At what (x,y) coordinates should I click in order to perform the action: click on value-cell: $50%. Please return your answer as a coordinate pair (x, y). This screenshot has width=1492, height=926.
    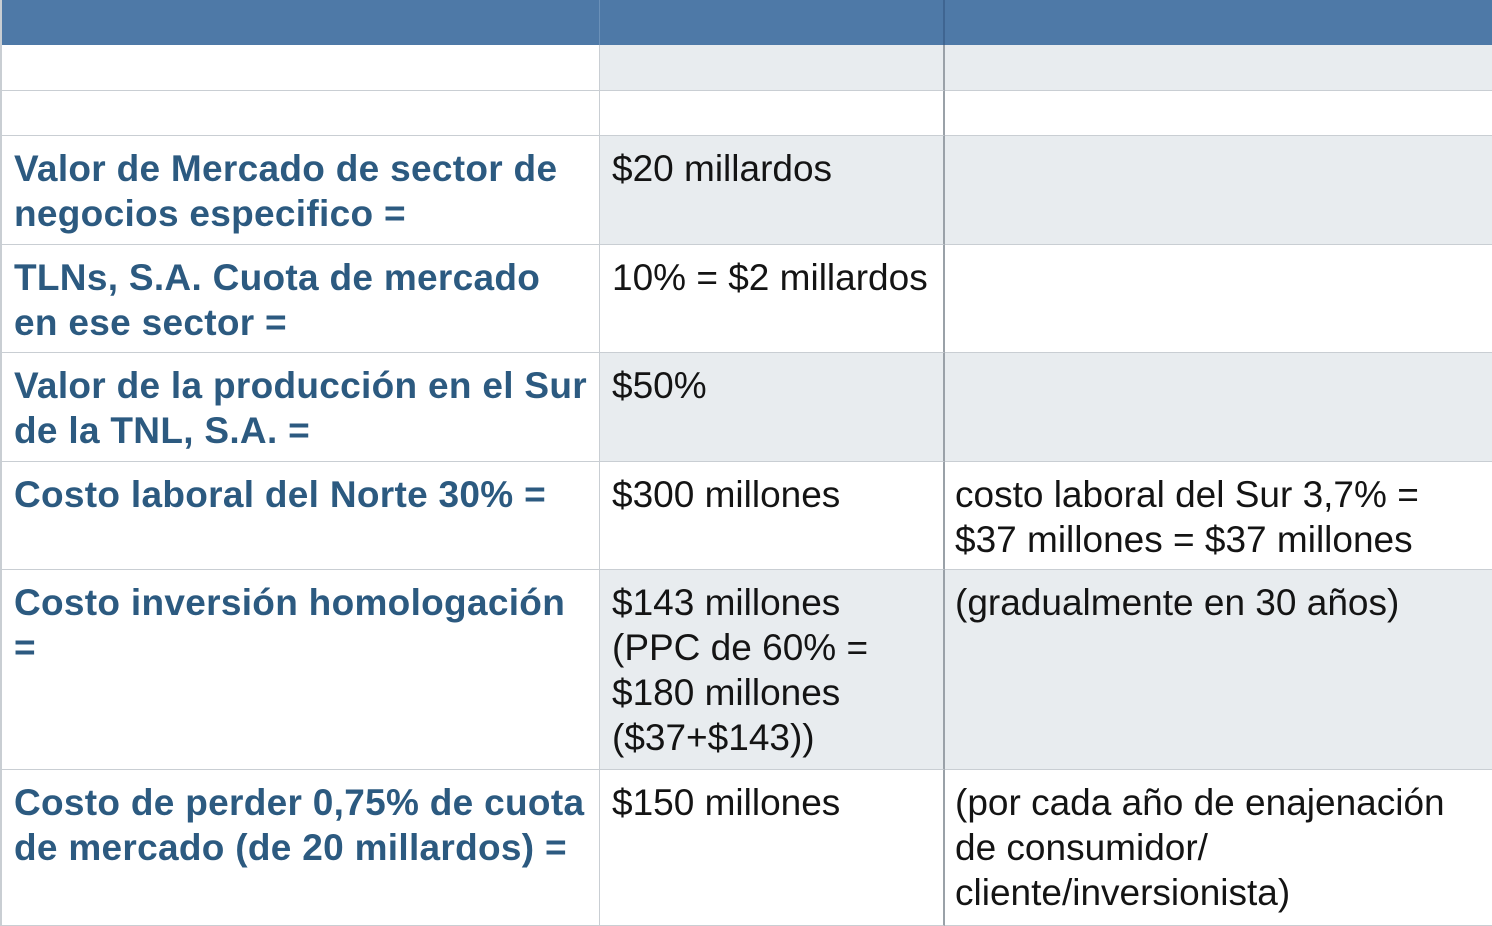
    Looking at the image, I should click on (772, 407).